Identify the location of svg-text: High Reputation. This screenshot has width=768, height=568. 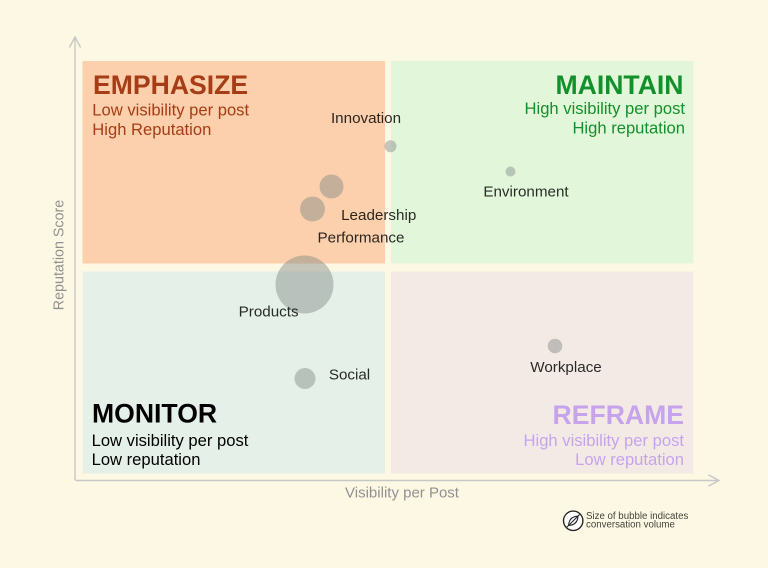
(151, 129).